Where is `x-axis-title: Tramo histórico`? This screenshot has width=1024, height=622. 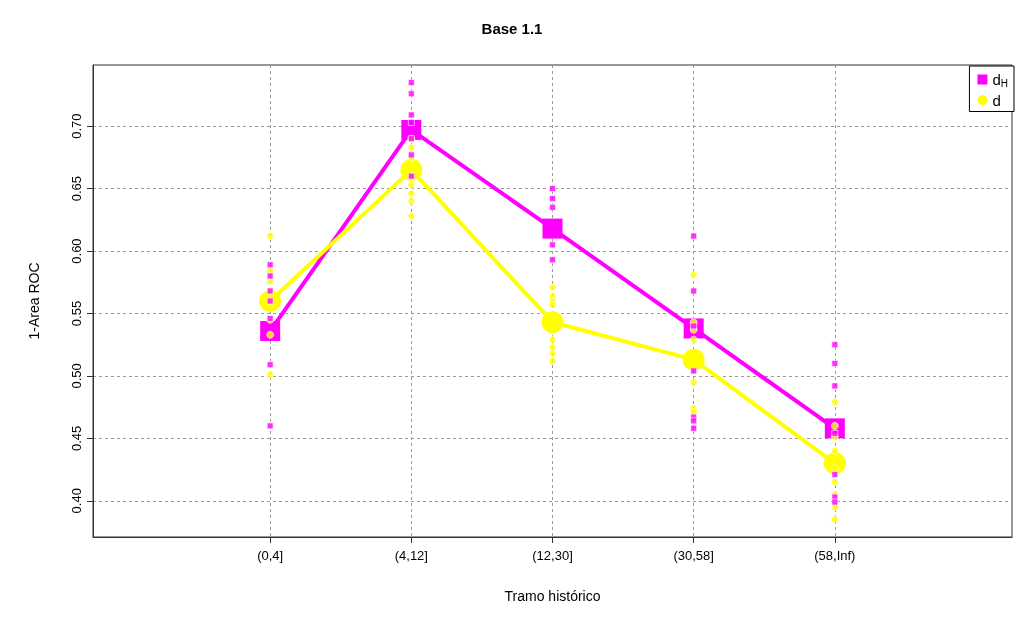
x-axis-title: Tramo histórico is located at coordinates (552, 596).